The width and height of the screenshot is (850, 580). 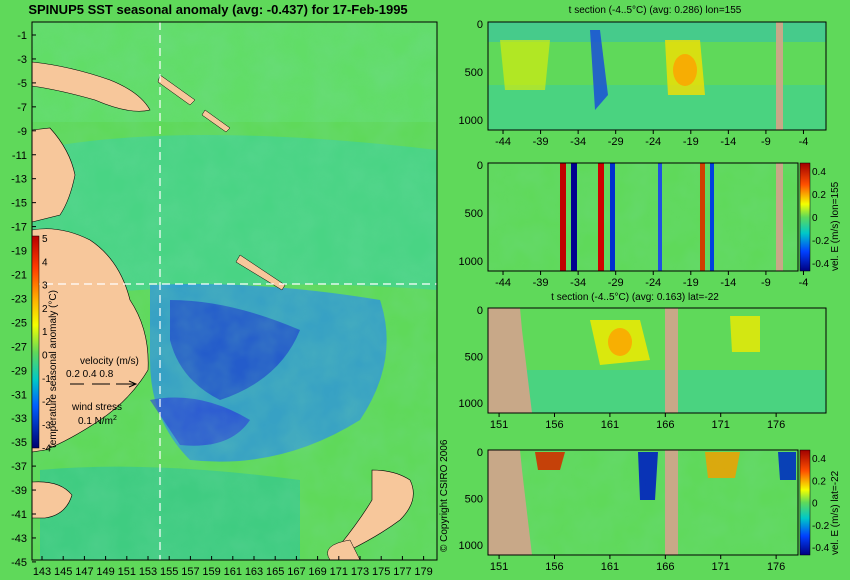 What do you see at coordinates (45, 356) in the screenshot?
I see `colorbar-tick-label: 0` at bounding box center [45, 356].